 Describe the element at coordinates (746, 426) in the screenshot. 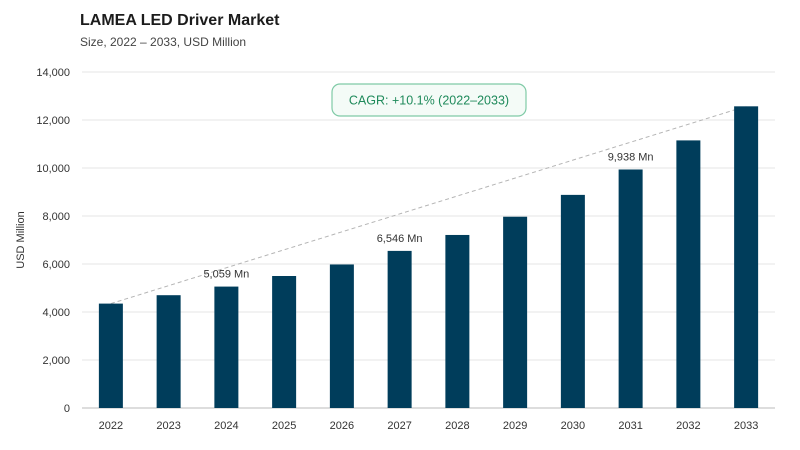

I see `x-tick-label: 2033` at that location.